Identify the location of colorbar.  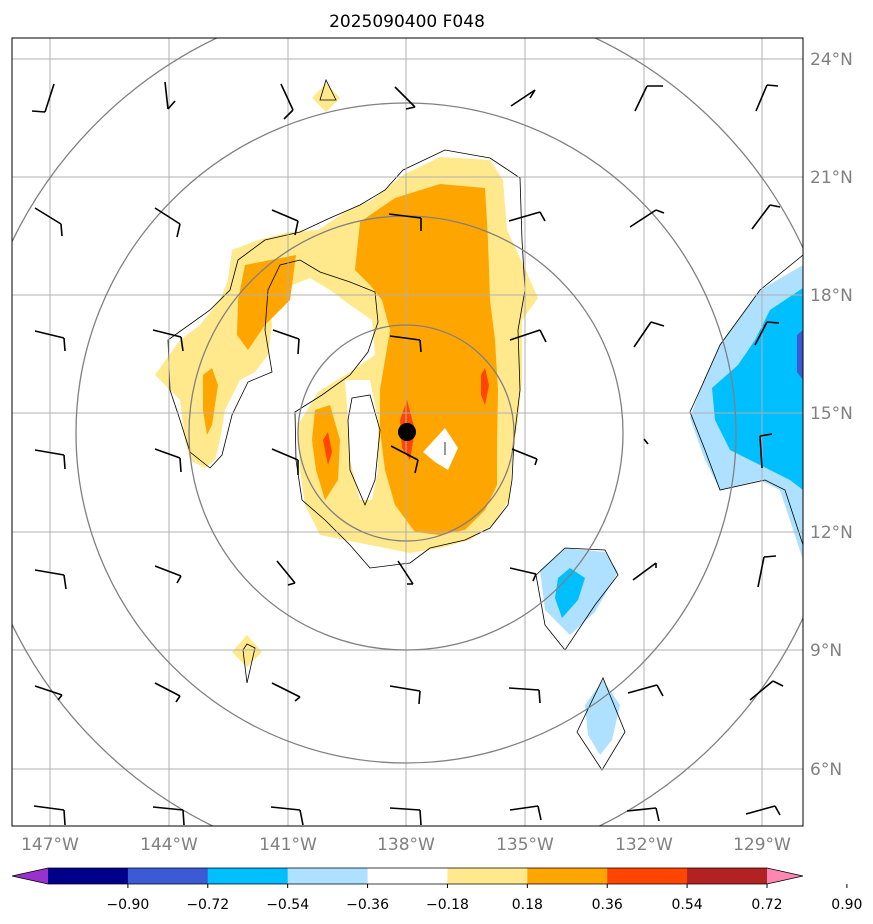
(407, 876).